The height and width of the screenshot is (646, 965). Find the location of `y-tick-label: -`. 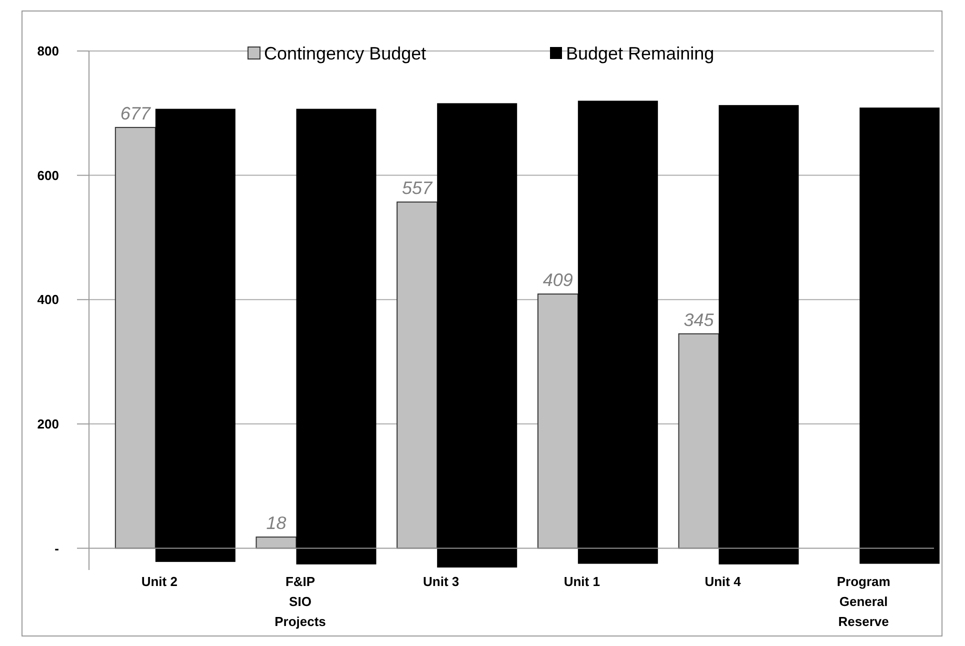

y-tick-label: - is located at coordinates (56, 548).